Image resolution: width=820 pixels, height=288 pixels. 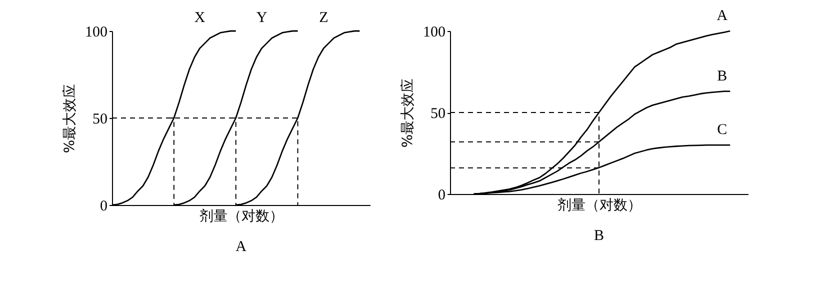 I want to click on text: A, so click(x=241, y=247).